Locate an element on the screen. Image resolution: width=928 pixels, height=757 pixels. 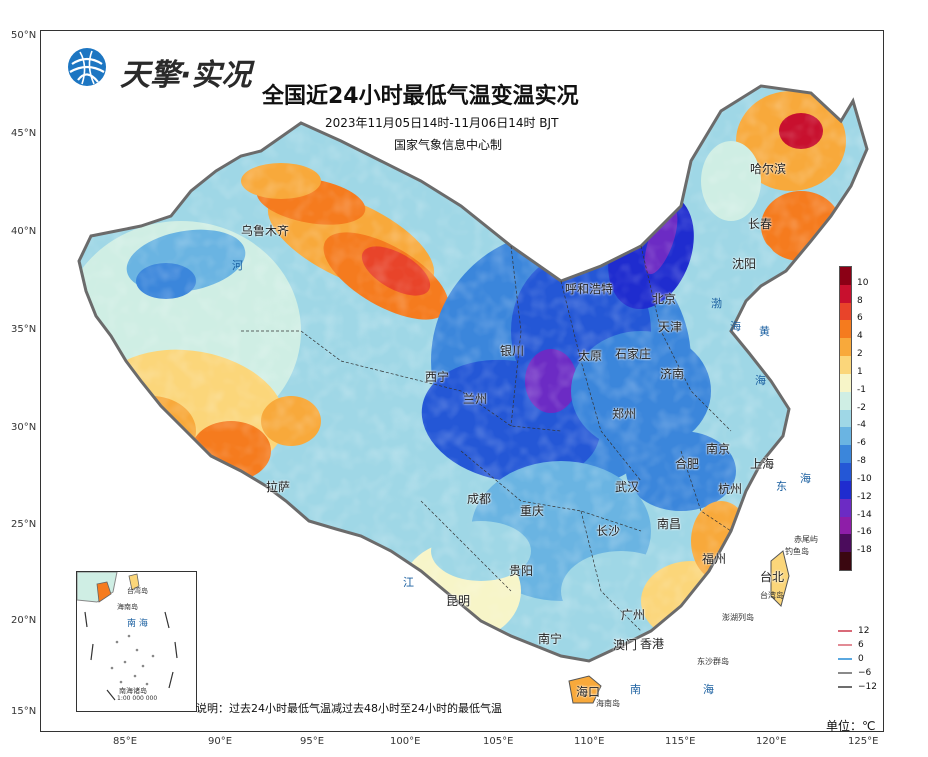
city-label: 合肥 is located at coordinates (687, 463).